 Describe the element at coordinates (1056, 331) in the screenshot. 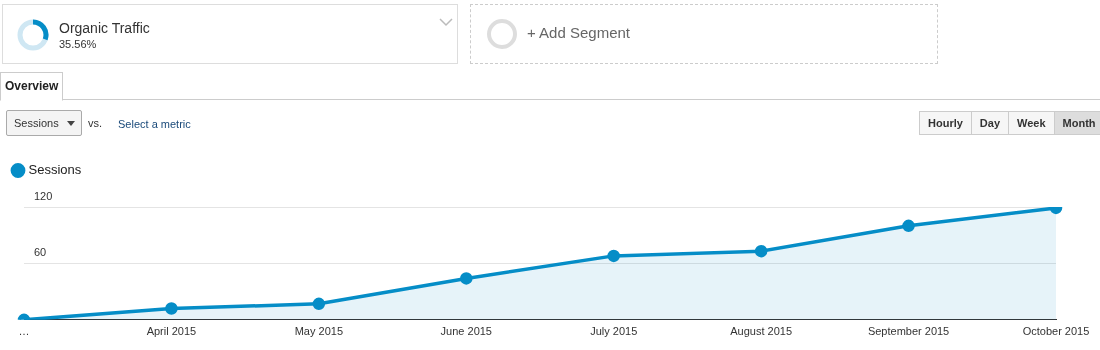

I see `x-tick-label: October 2015` at that location.